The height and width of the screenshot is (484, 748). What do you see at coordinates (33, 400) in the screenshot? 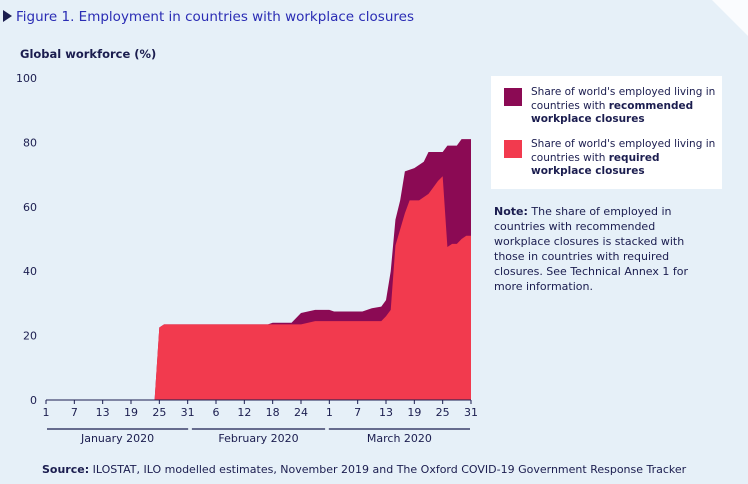
I see `y-tick-label: 0` at bounding box center [33, 400].